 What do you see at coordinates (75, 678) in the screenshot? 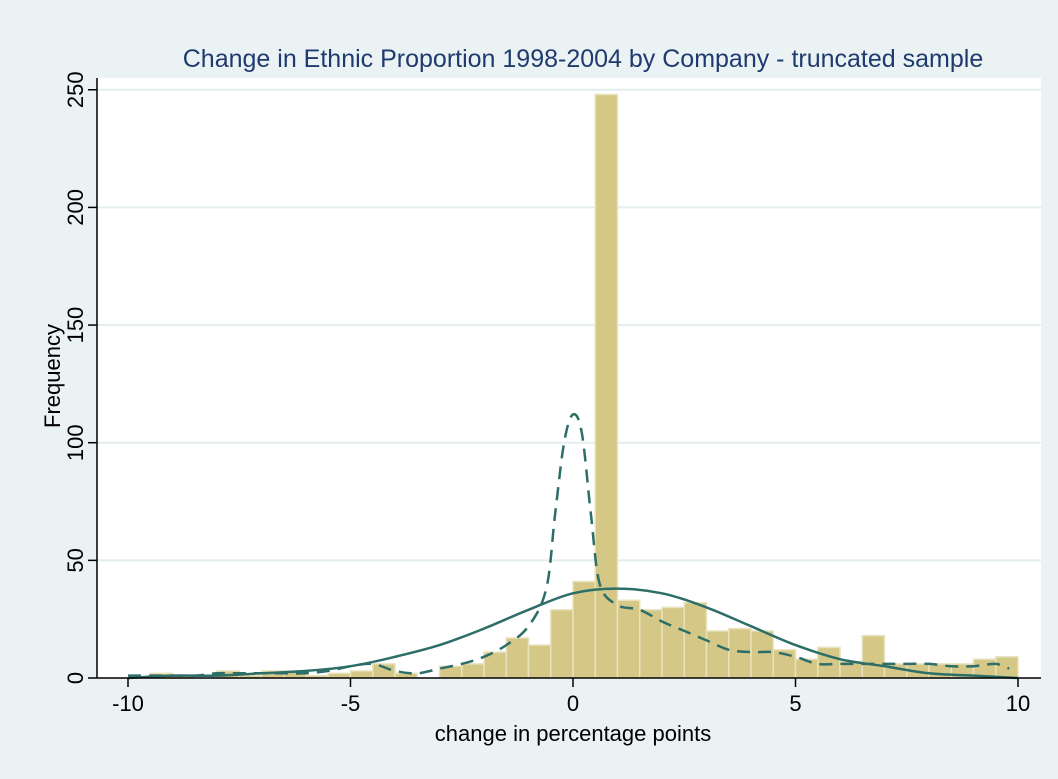
I see `y-tick-label: 0` at bounding box center [75, 678].